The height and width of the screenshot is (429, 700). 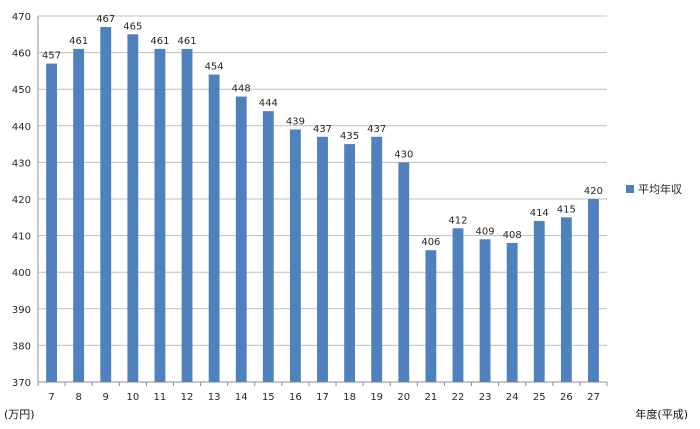 I want to click on x-tick-label: 17, so click(x=322, y=397).